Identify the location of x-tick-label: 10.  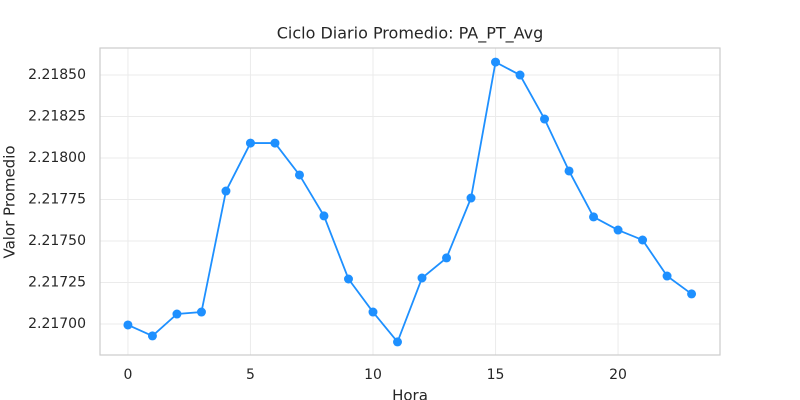
(373, 375).